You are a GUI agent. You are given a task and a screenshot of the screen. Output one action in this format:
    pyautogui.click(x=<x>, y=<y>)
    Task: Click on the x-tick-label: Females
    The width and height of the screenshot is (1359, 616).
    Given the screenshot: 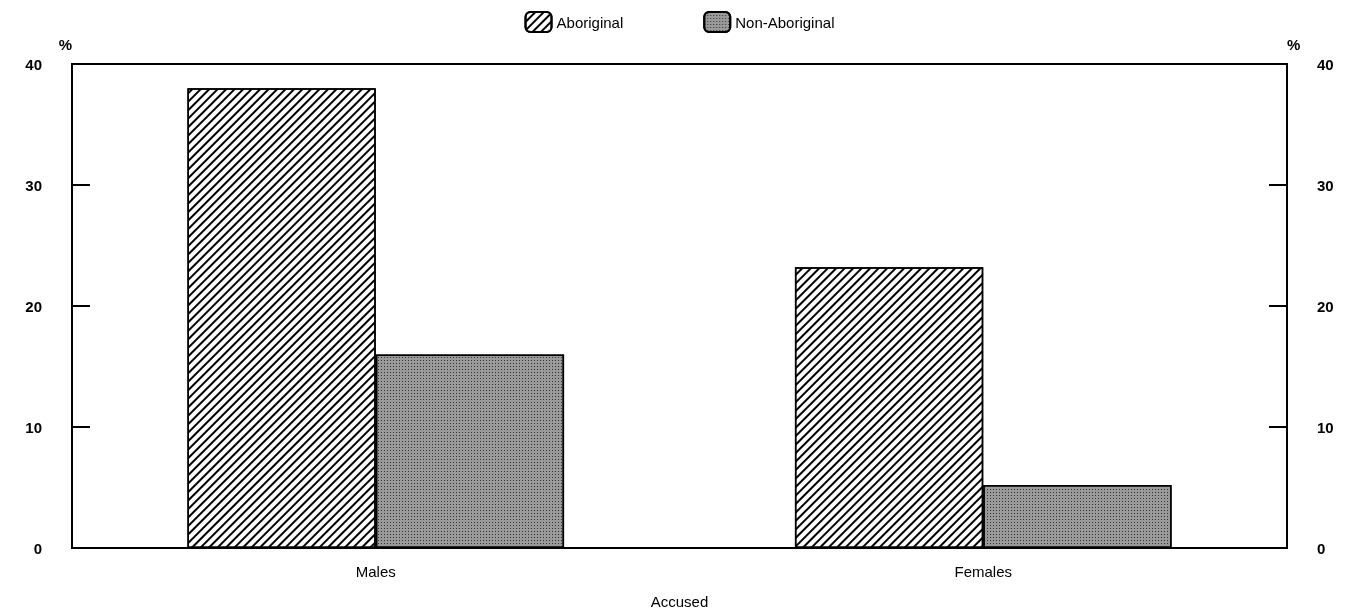 What is the action you would take?
    pyautogui.click(x=983, y=571)
    